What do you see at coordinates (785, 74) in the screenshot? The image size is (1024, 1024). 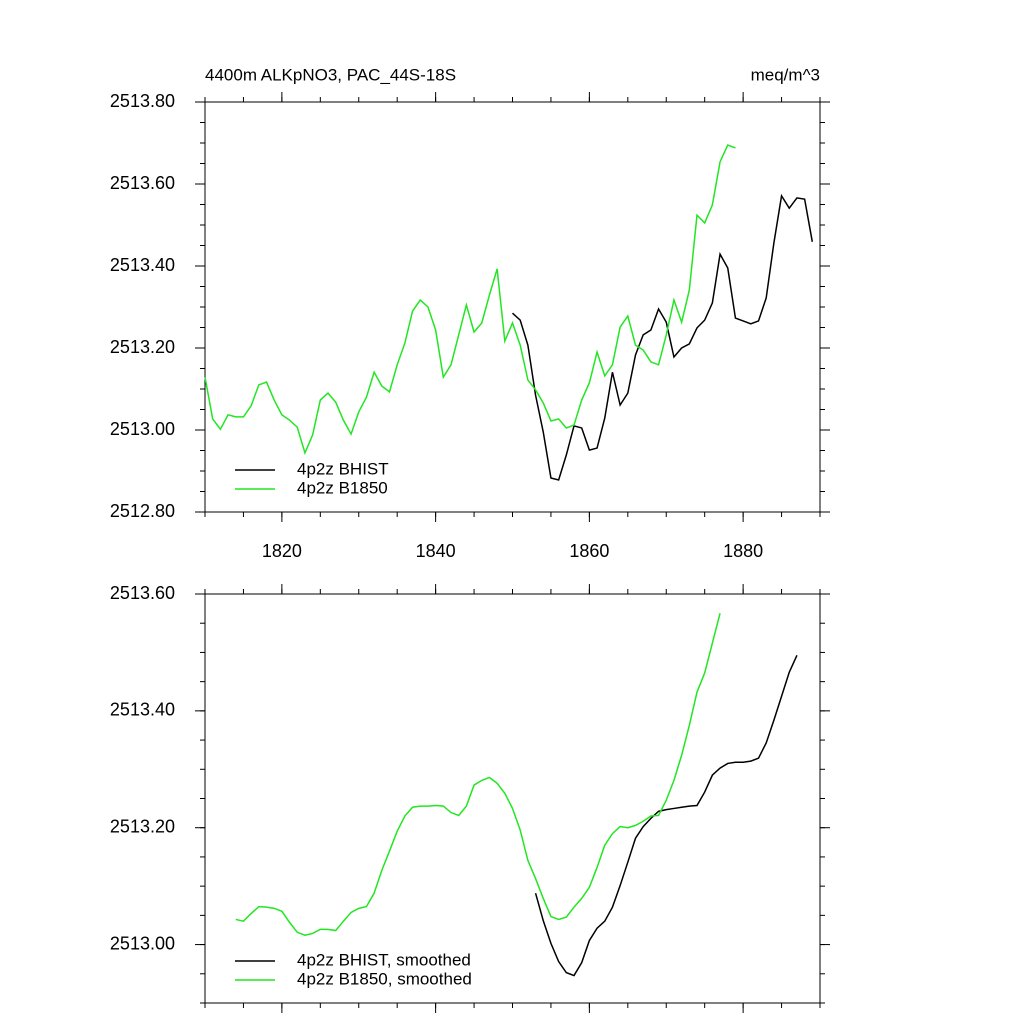 I see `units-label: meq/m^3` at bounding box center [785, 74].